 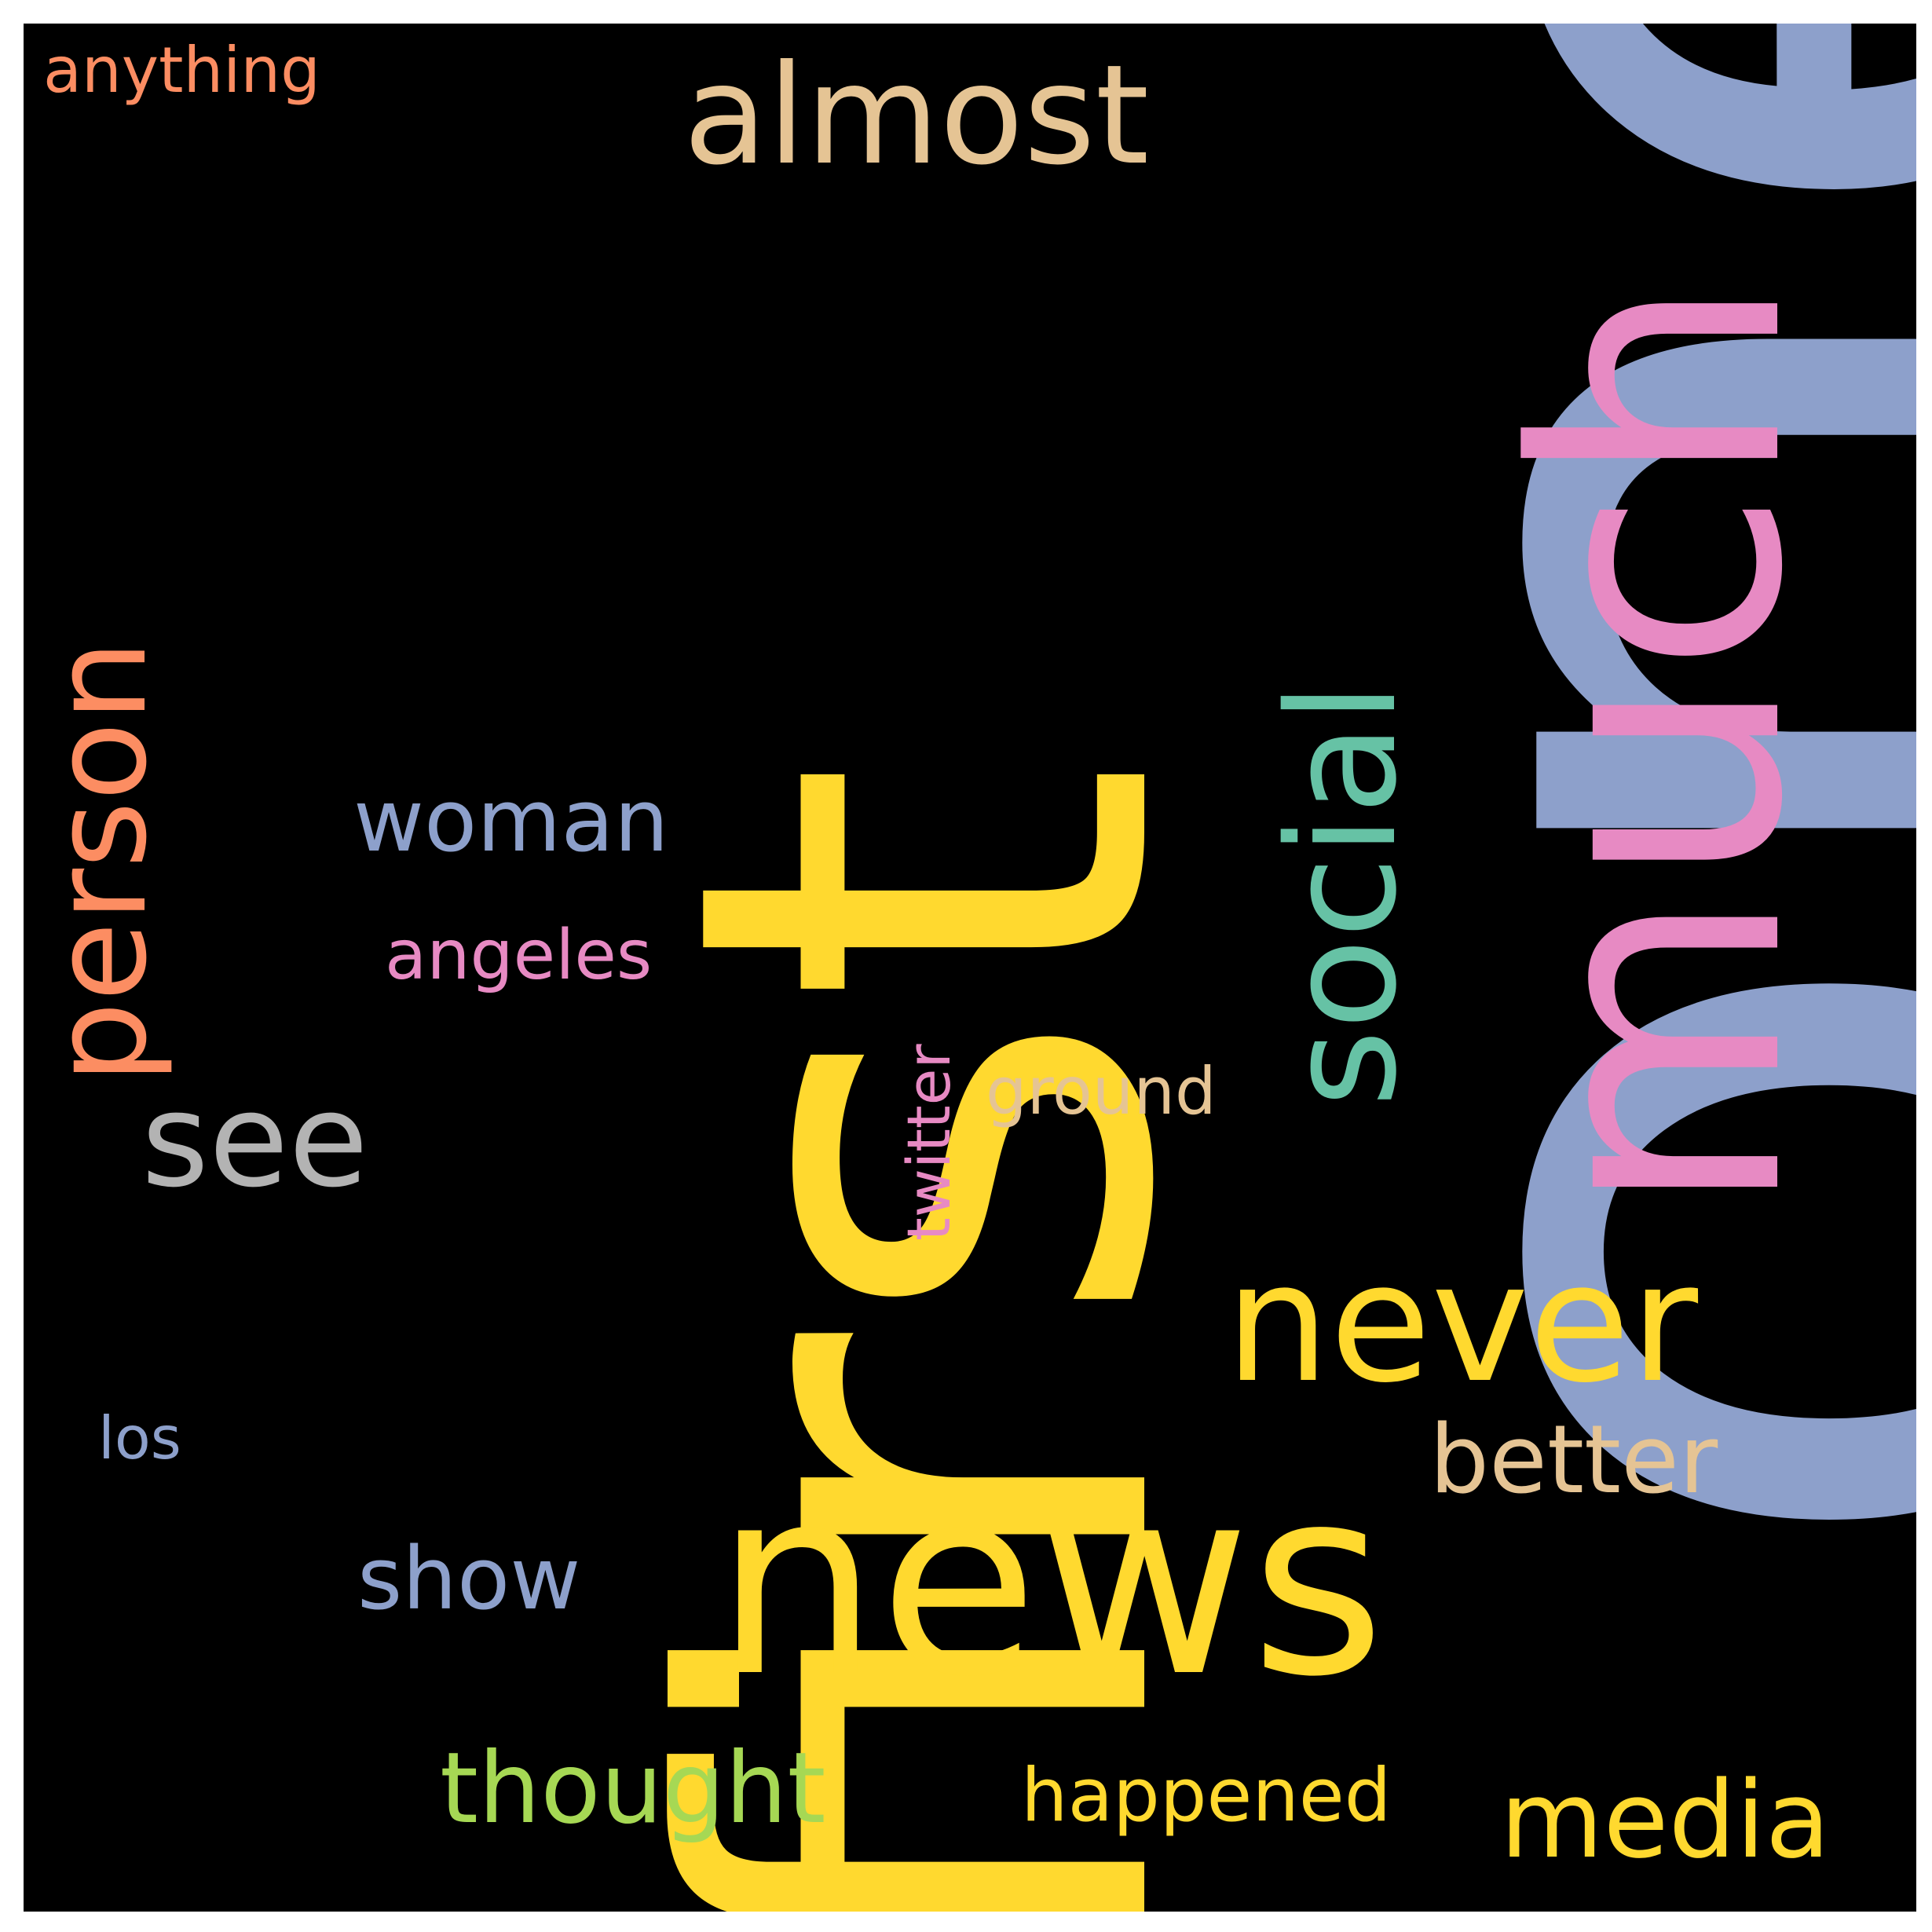 What do you see at coordinates (469, 1579) in the screenshot?
I see `word-show: show` at bounding box center [469, 1579].